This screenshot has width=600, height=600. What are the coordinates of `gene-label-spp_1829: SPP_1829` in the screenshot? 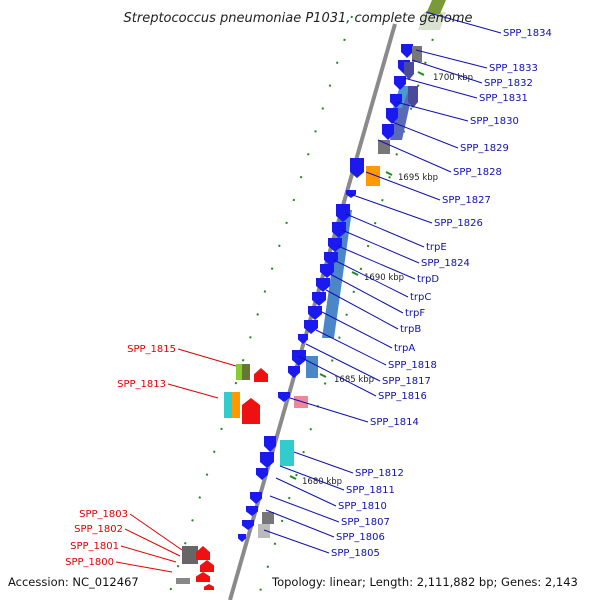 It's located at (484, 148).